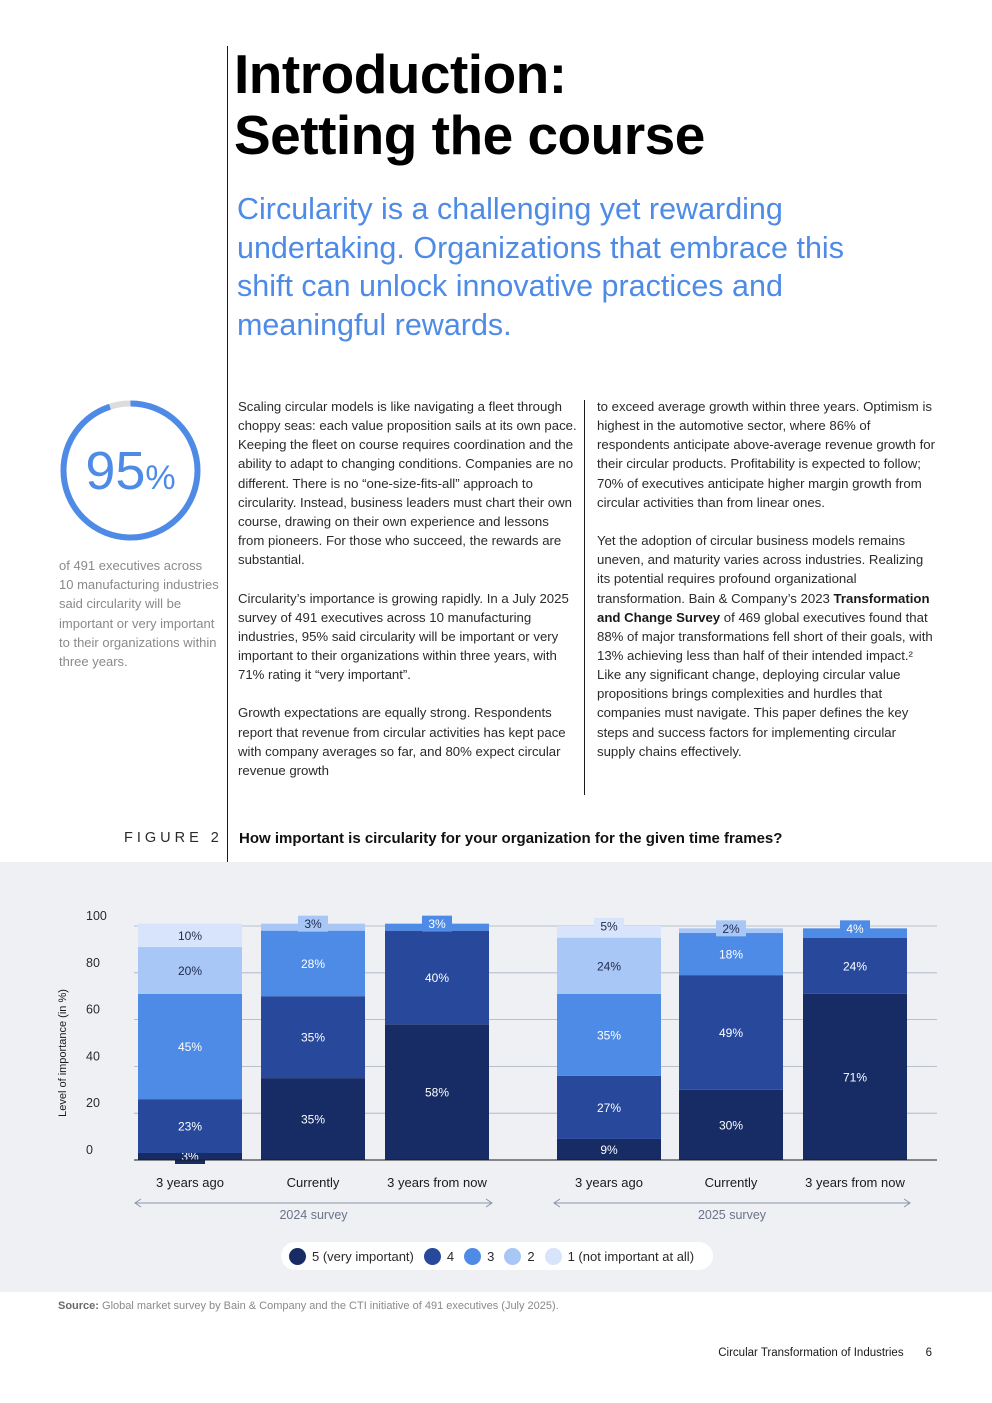 The image size is (992, 1403). Describe the element at coordinates (763, 607) in the screenshot. I see `survey-name: Transformation and Change Survey` at that location.